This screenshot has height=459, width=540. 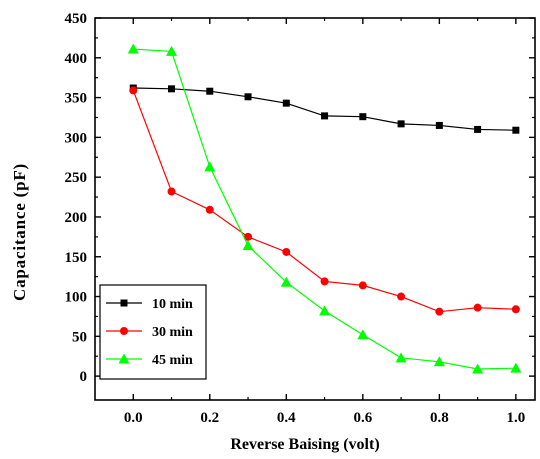 I want to click on x-tick-label: 0.4, so click(x=286, y=418).